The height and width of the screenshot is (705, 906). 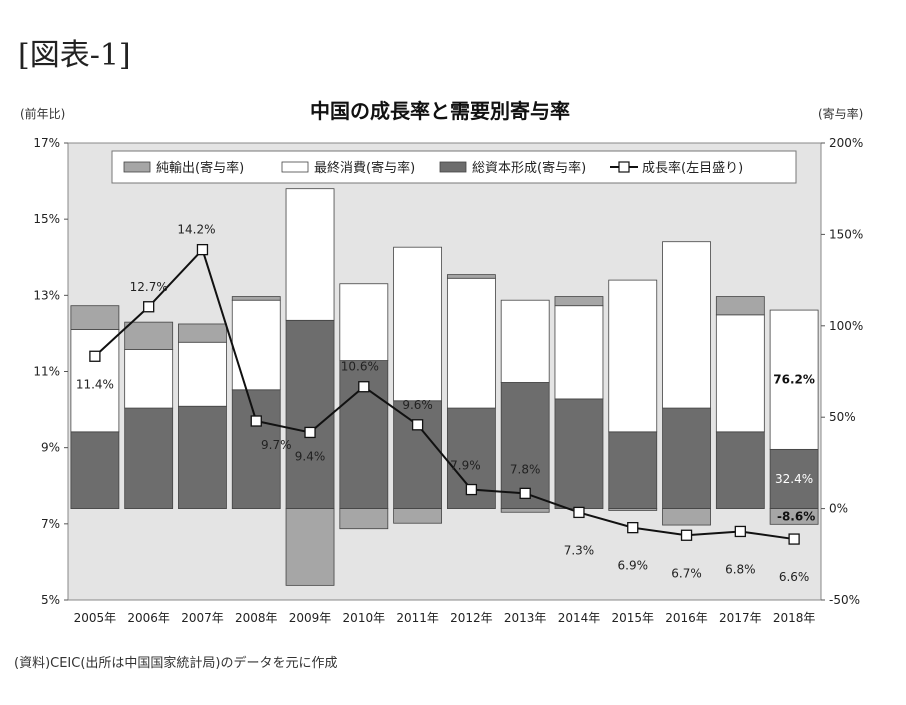 What do you see at coordinates (202, 618) in the screenshot?
I see `x-tick-label: 2007年` at bounding box center [202, 618].